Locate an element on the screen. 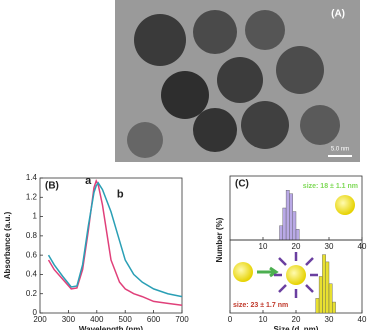 The width and height of the screenshot is (374, 330). x-tick-label: 600 is located at coordinates (154, 319).